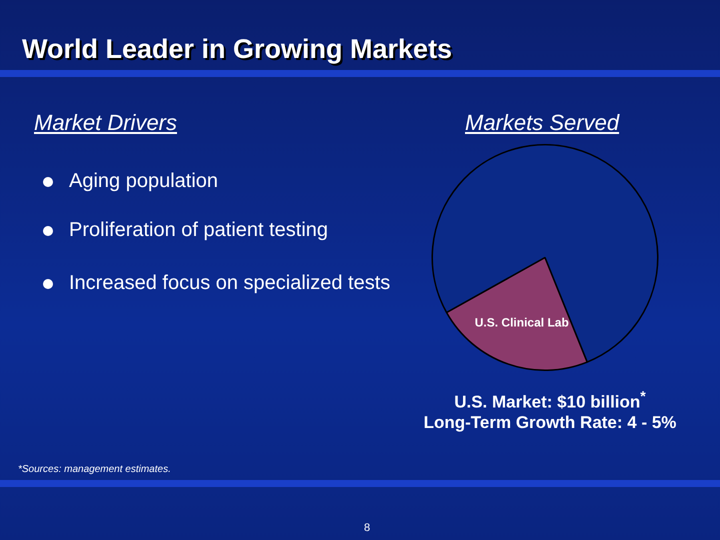  I want to click on text: 8, so click(367, 528).